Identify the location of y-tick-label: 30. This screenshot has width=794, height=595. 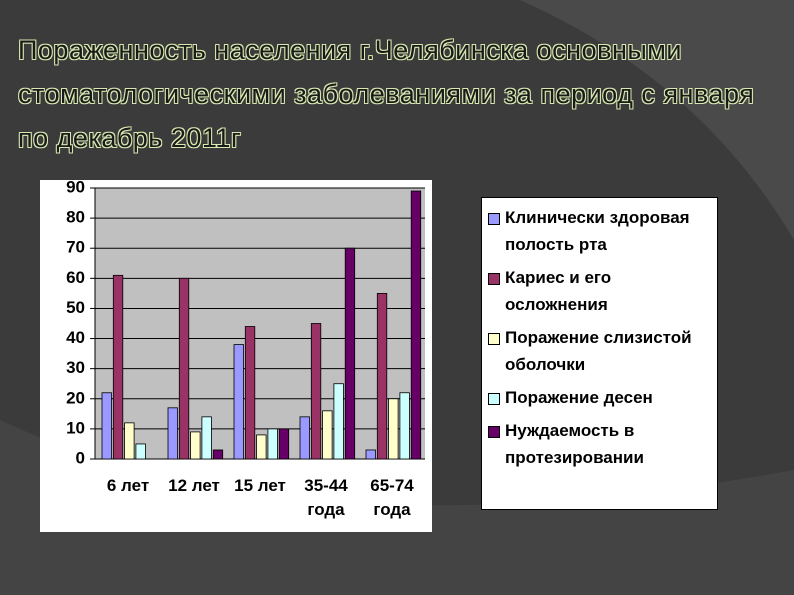
(75, 367).